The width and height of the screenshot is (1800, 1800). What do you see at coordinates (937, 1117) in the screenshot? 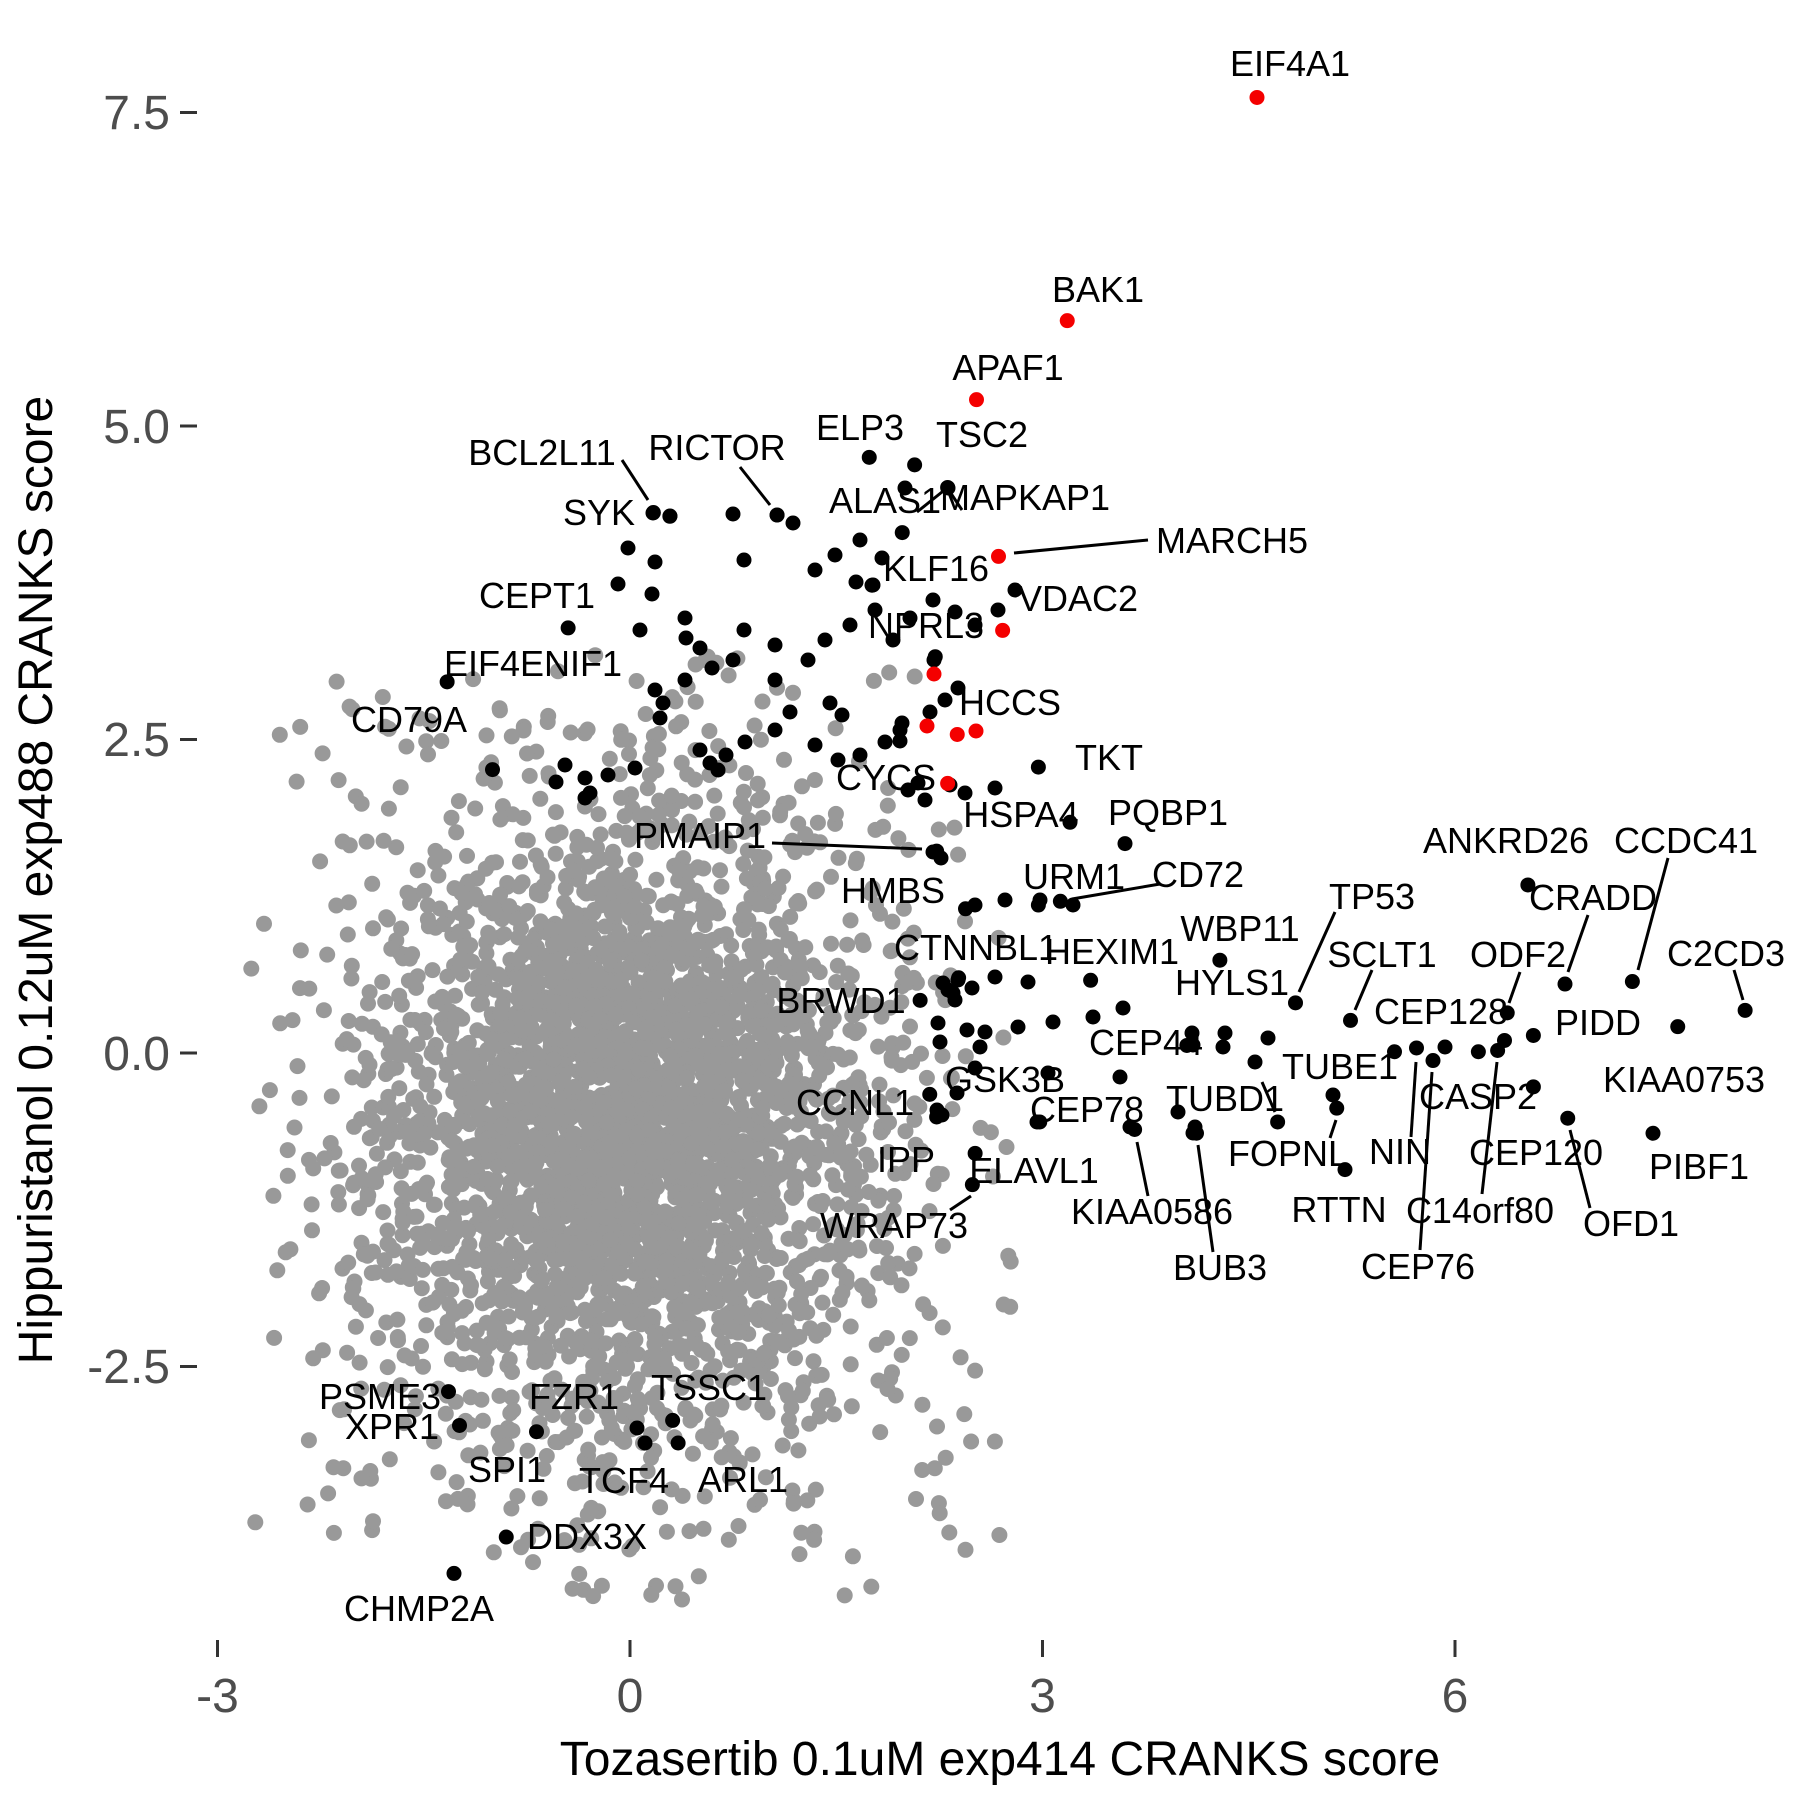
I see `data-point-IPP` at bounding box center [937, 1117].